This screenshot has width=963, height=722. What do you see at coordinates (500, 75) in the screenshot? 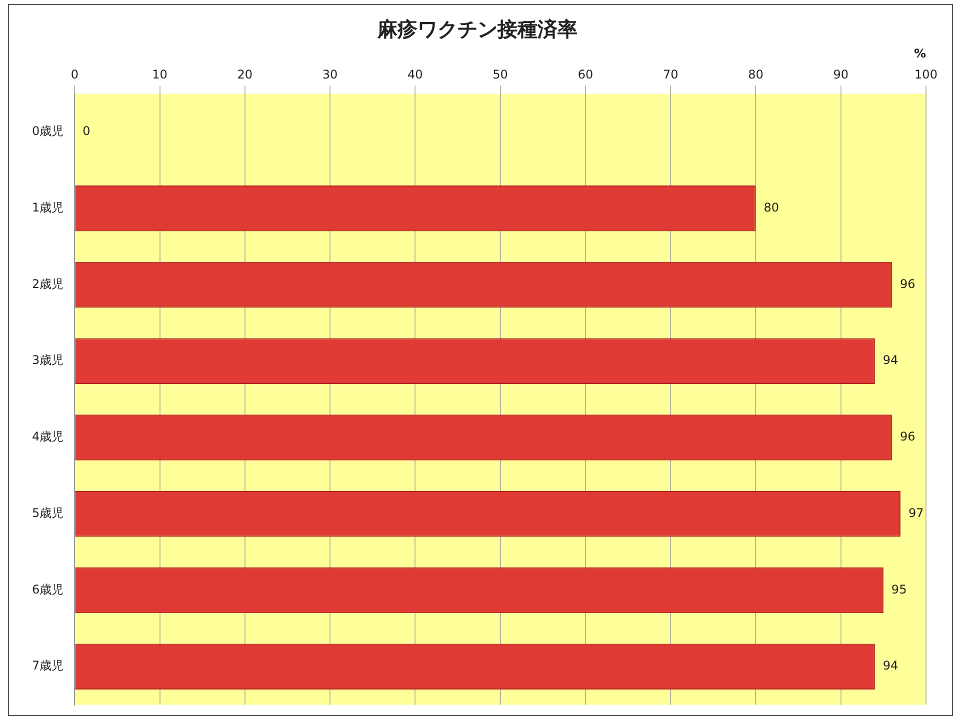
I see `x-tick-label: 50` at bounding box center [500, 75].